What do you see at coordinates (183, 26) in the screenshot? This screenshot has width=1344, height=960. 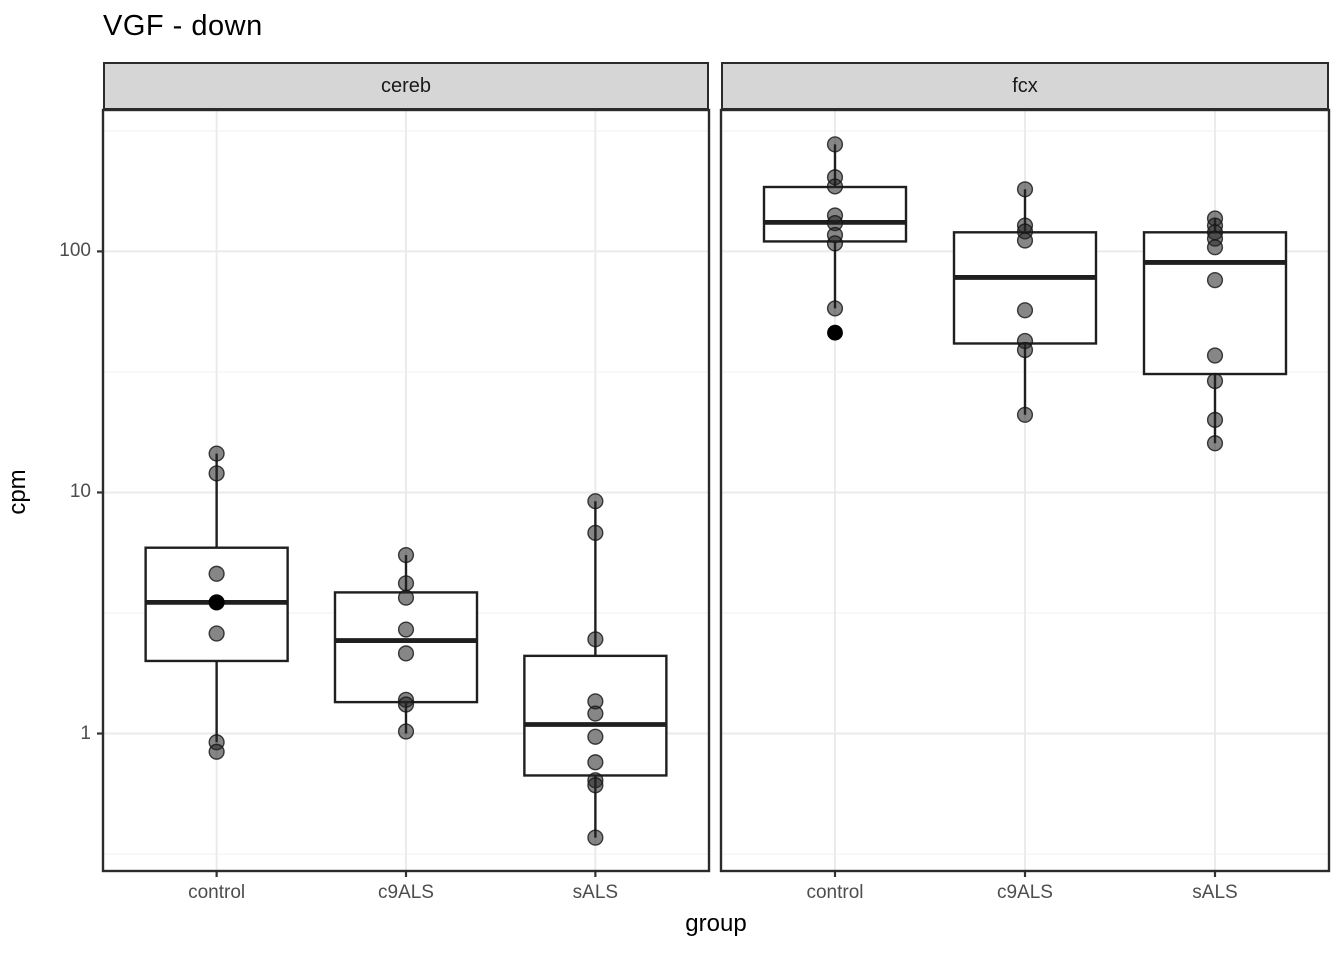 I see `chart-title: VGF - down` at bounding box center [183, 26].